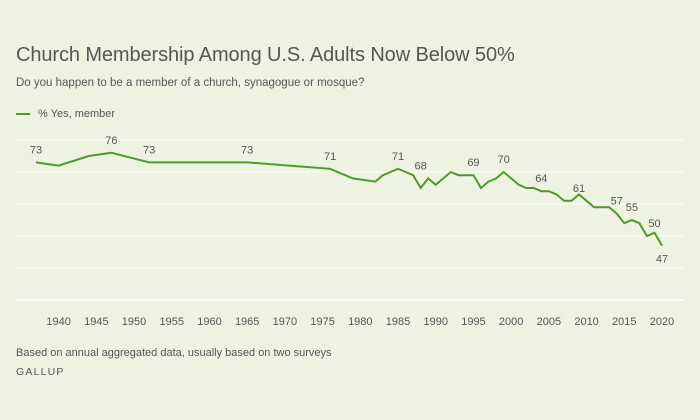  I want to click on data-label: 76, so click(111, 141).